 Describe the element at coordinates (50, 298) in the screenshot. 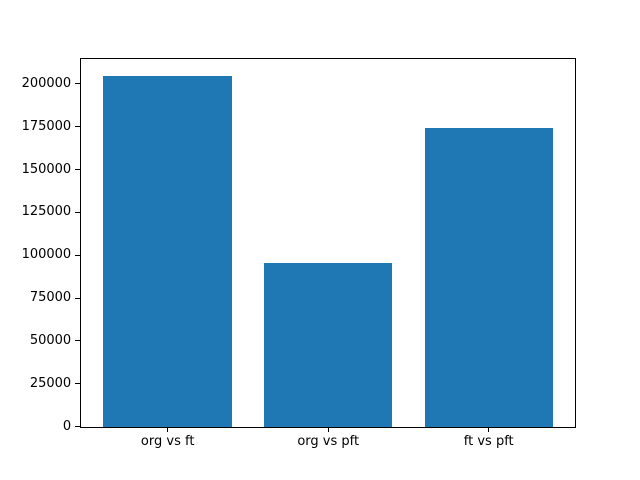

I see `y-axis-tick-label: 75000` at that location.